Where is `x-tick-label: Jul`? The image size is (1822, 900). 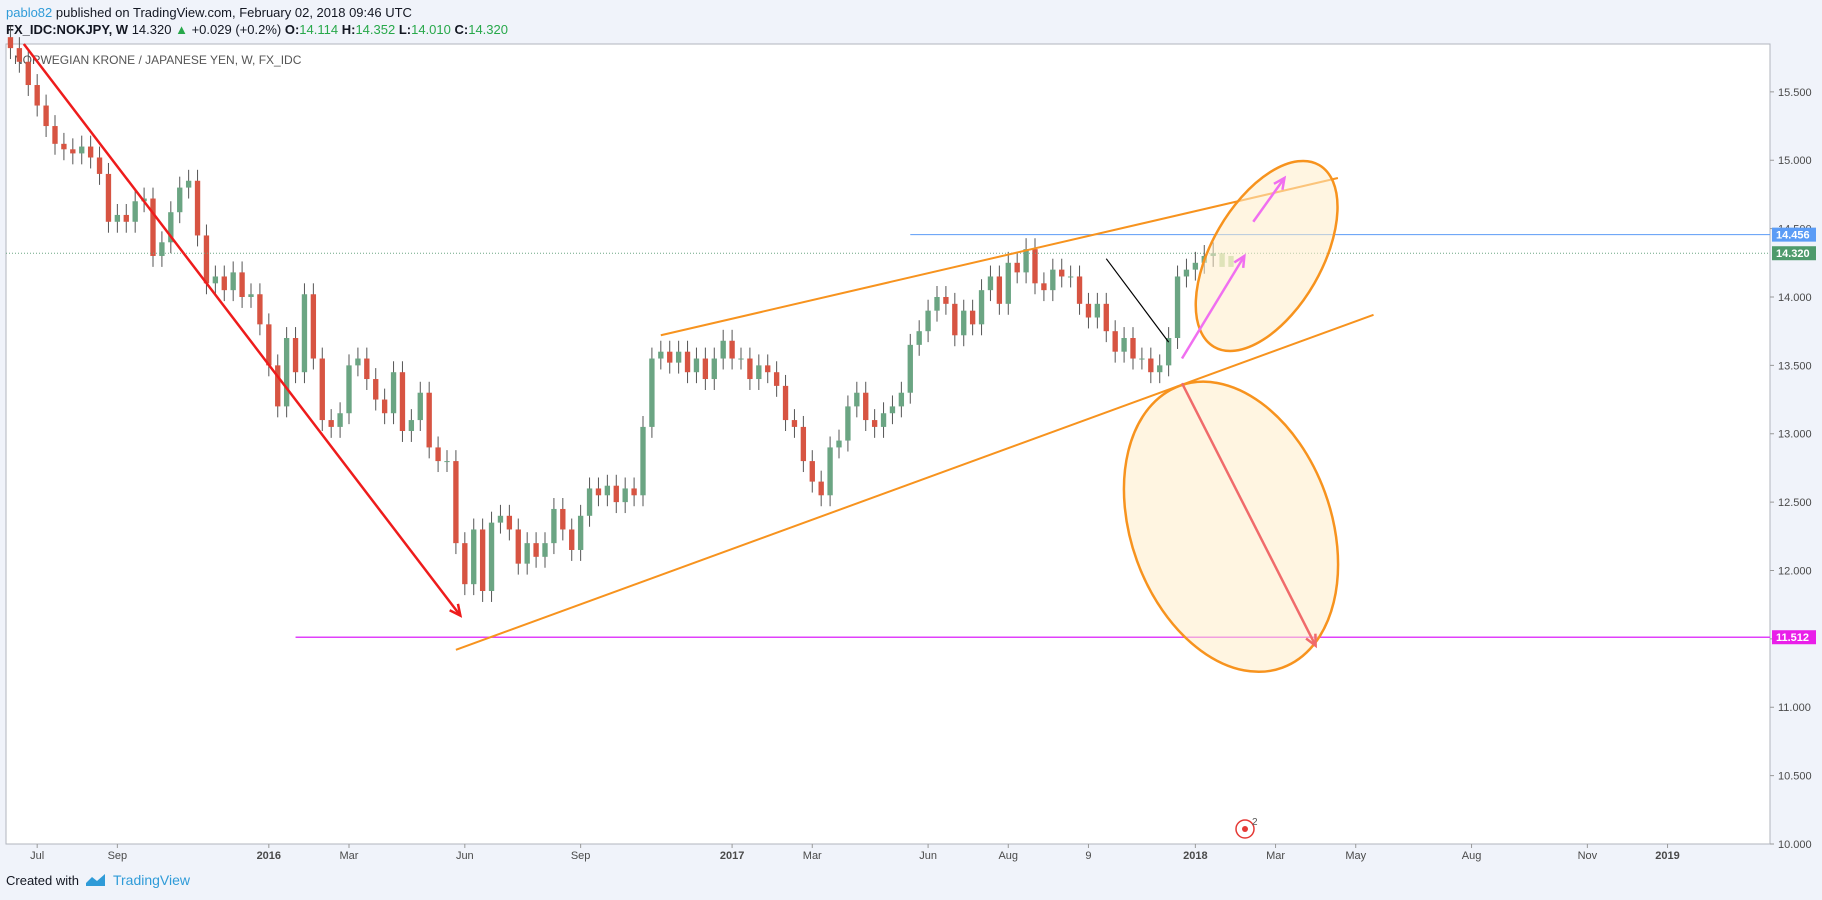 x-tick-label: Jul is located at coordinates (37, 856).